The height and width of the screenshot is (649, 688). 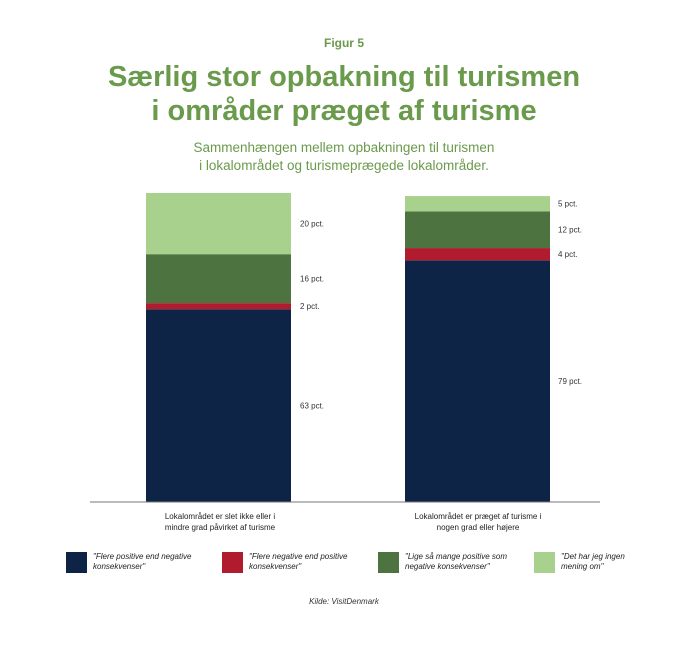 What do you see at coordinates (344, 111) in the screenshot?
I see `chart-title-line2: i områder præget af turisme` at bounding box center [344, 111].